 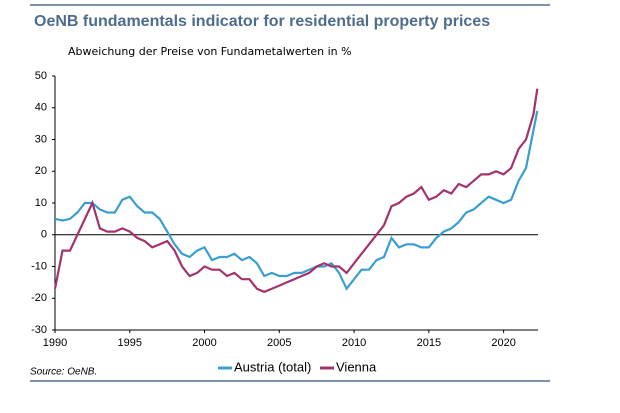 What do you see at coordinates (55, 343) in the screenshot?
I see `x-tick-label: 1990` at bounding box center [55, 343].